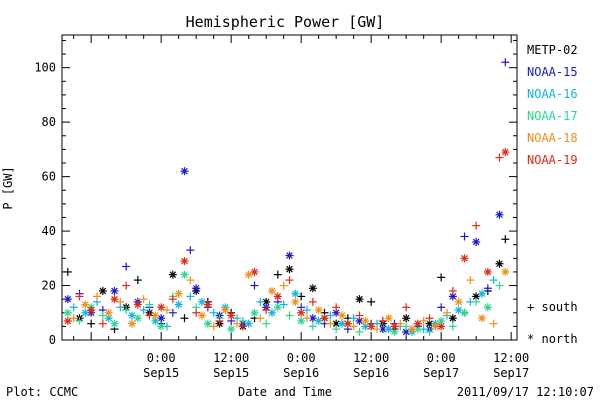  What do you see at coordinates (511, 358) in the screenshot?
I see `x-tick-label-time: 12:00` at bounding box center [511, 358].